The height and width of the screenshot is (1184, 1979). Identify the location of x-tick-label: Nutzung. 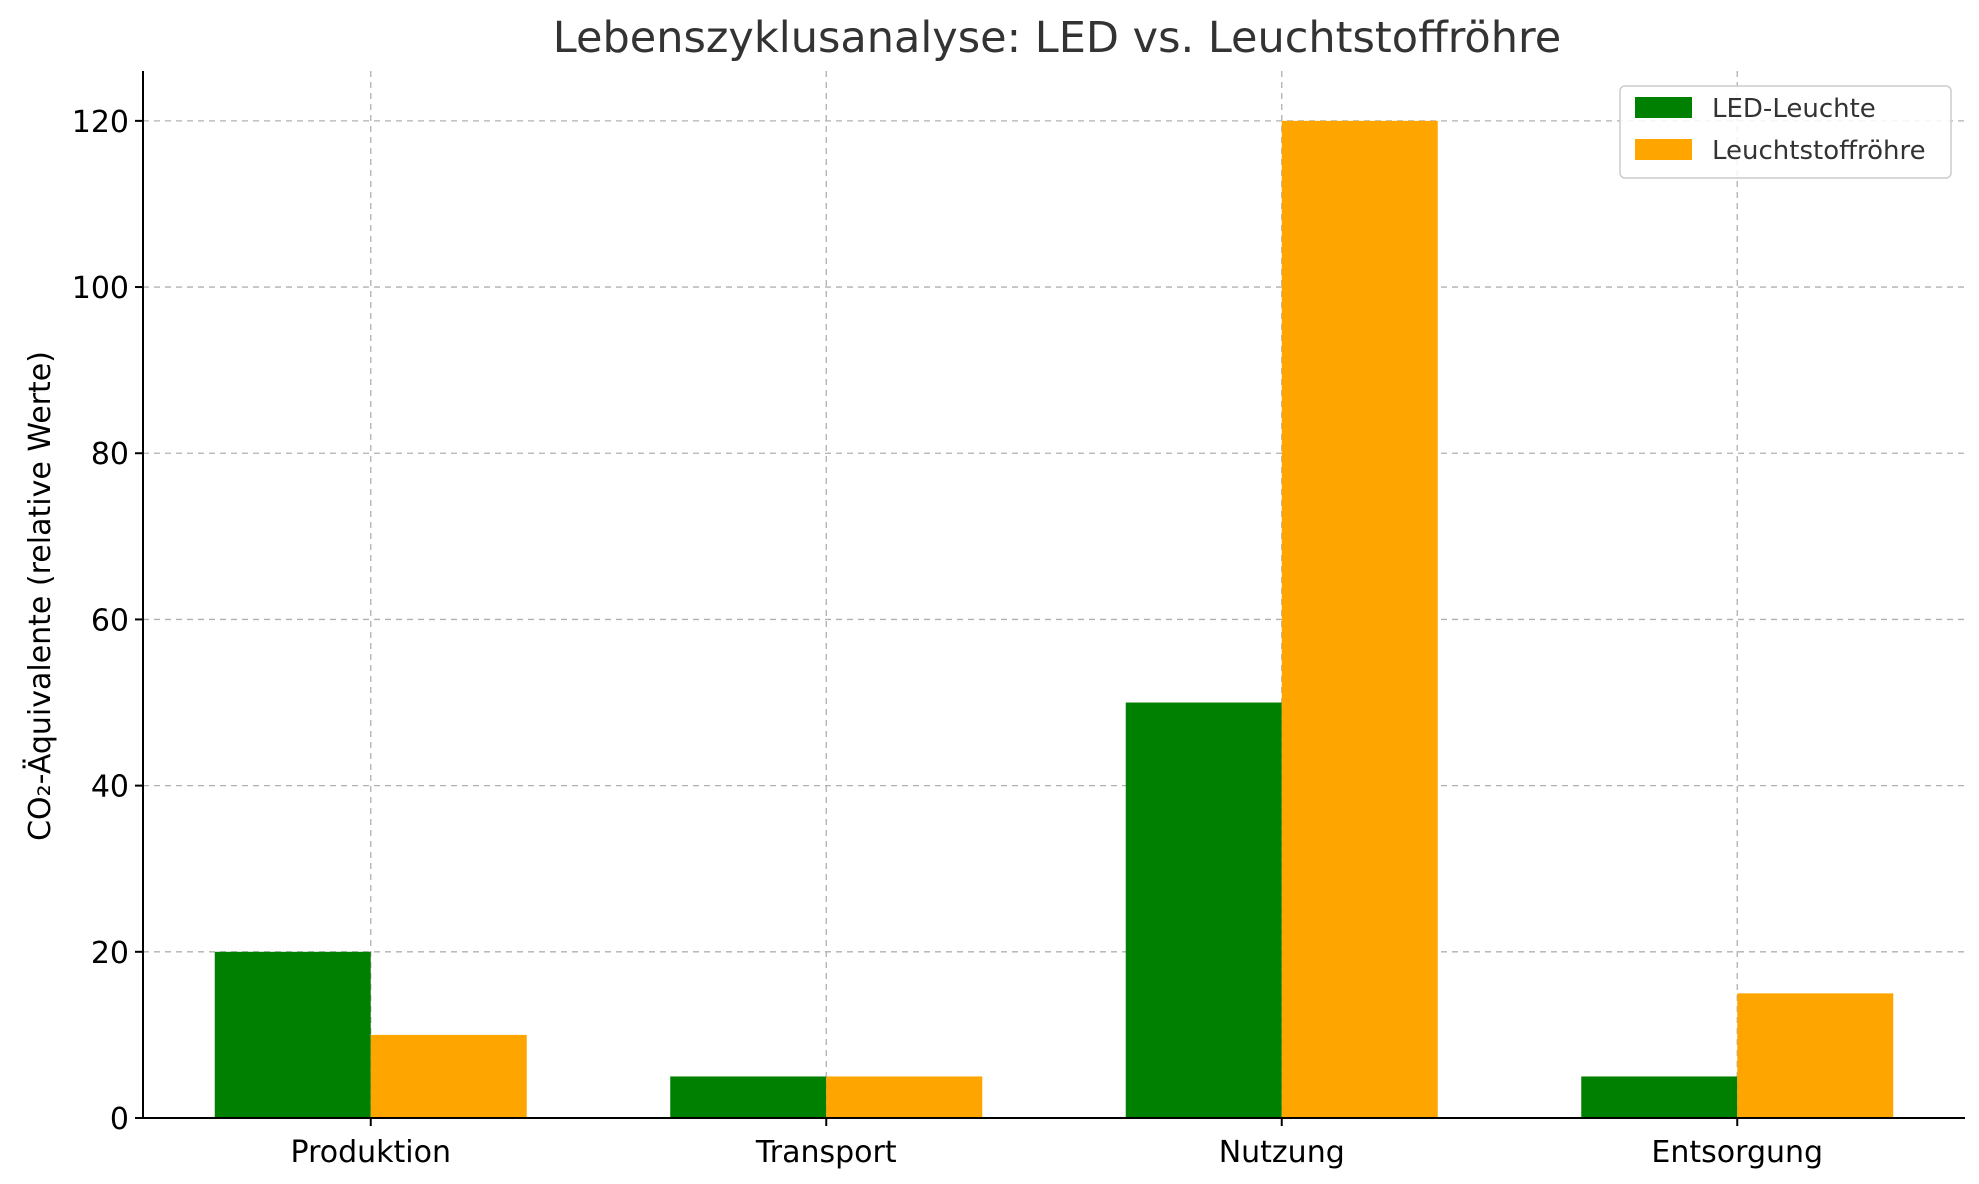
(1282, 1152).